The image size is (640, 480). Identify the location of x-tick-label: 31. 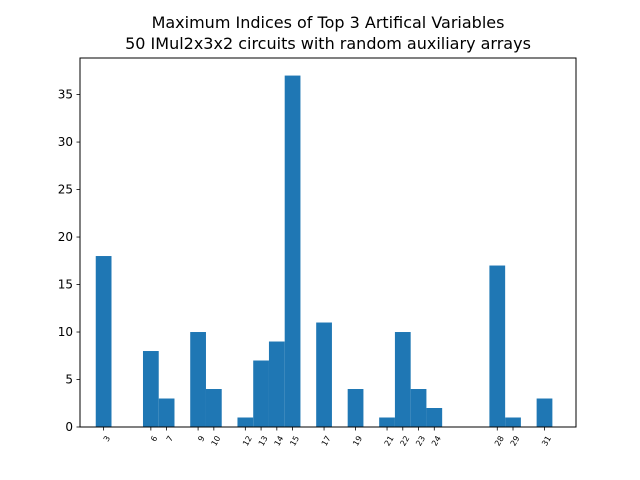
(546, 440).